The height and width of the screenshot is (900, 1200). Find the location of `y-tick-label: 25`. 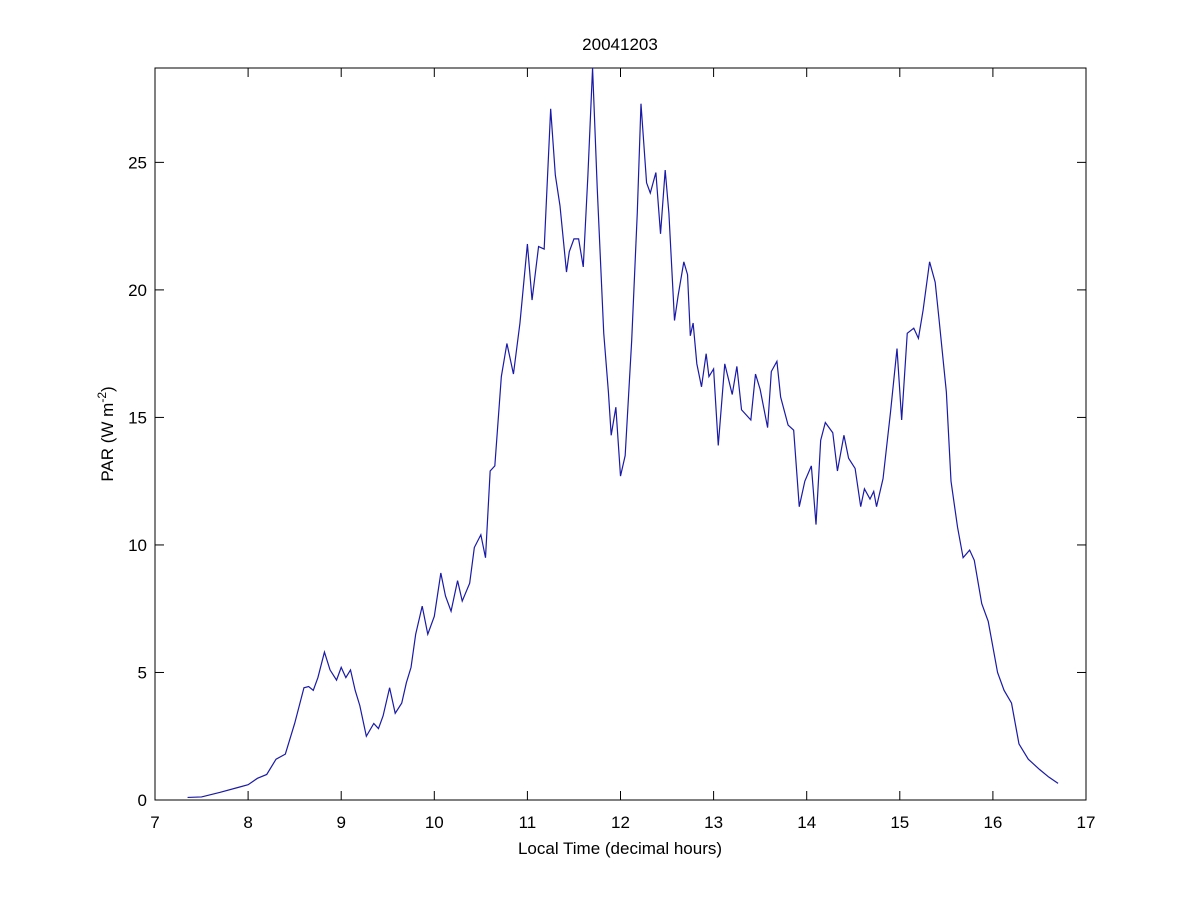

y-tick-label: 25 is located at coordinates (137, 162).